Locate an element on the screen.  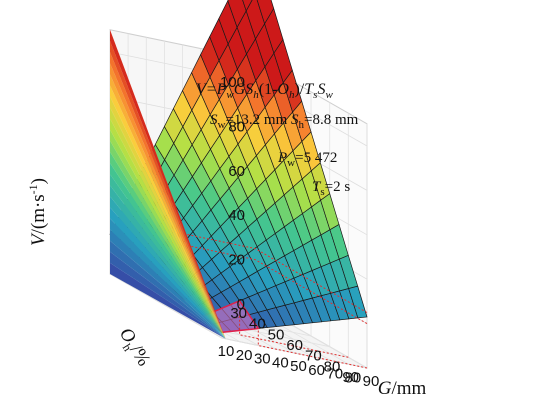
y-axis-label: Oh/% is located at coordinates (133, 347).